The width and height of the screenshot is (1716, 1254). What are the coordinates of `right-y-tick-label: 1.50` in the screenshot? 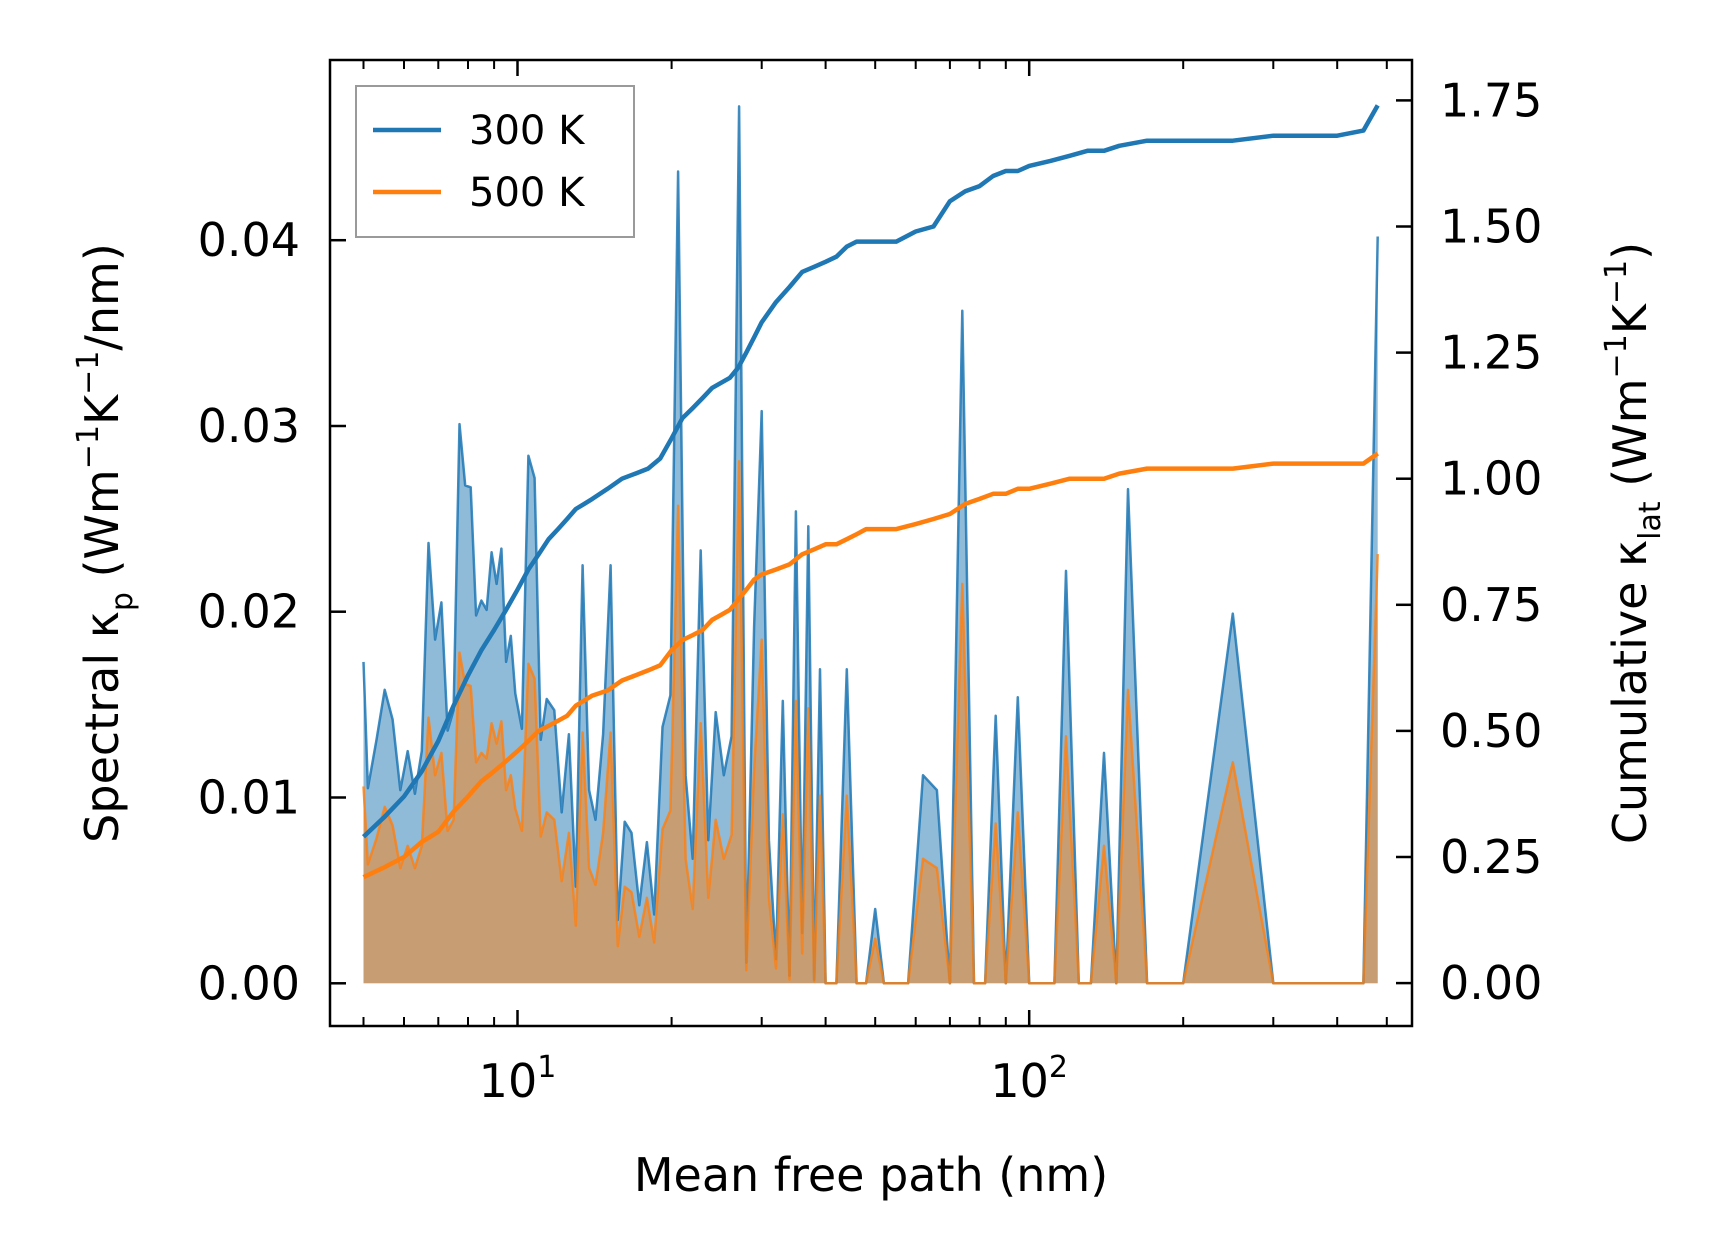 It's located at (1491, 227).